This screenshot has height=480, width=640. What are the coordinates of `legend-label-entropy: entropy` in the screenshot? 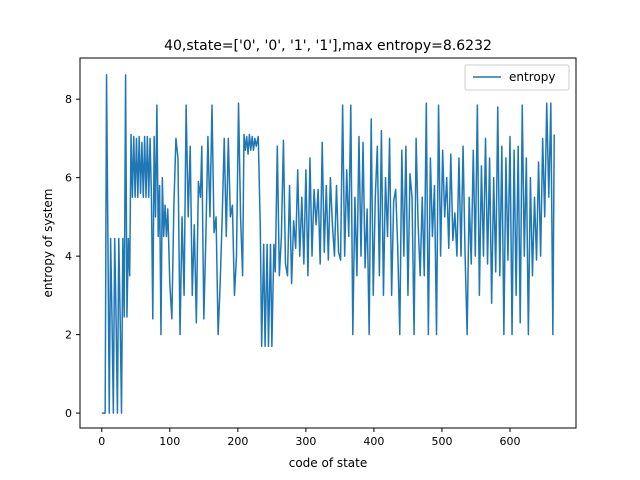 It's located at (532, 77).